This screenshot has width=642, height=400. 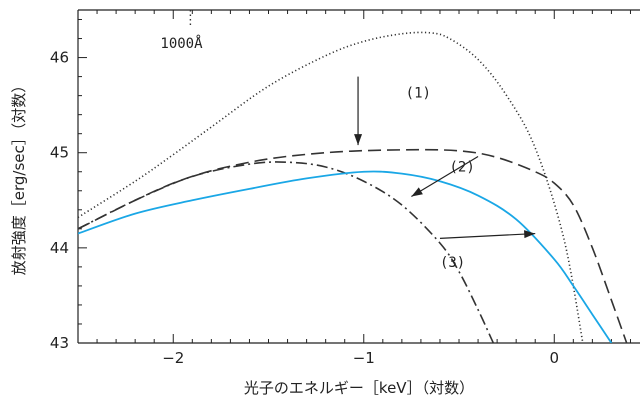 What do you see at coordinates (418, 94) in the screenshot?
I see `curve-annotation-label: (1)` at bounding box center [418, 94].